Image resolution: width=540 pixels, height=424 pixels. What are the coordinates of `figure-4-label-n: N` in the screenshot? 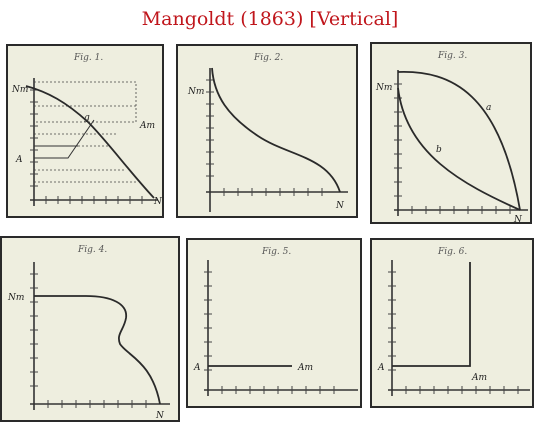 It's located at (160, 416).